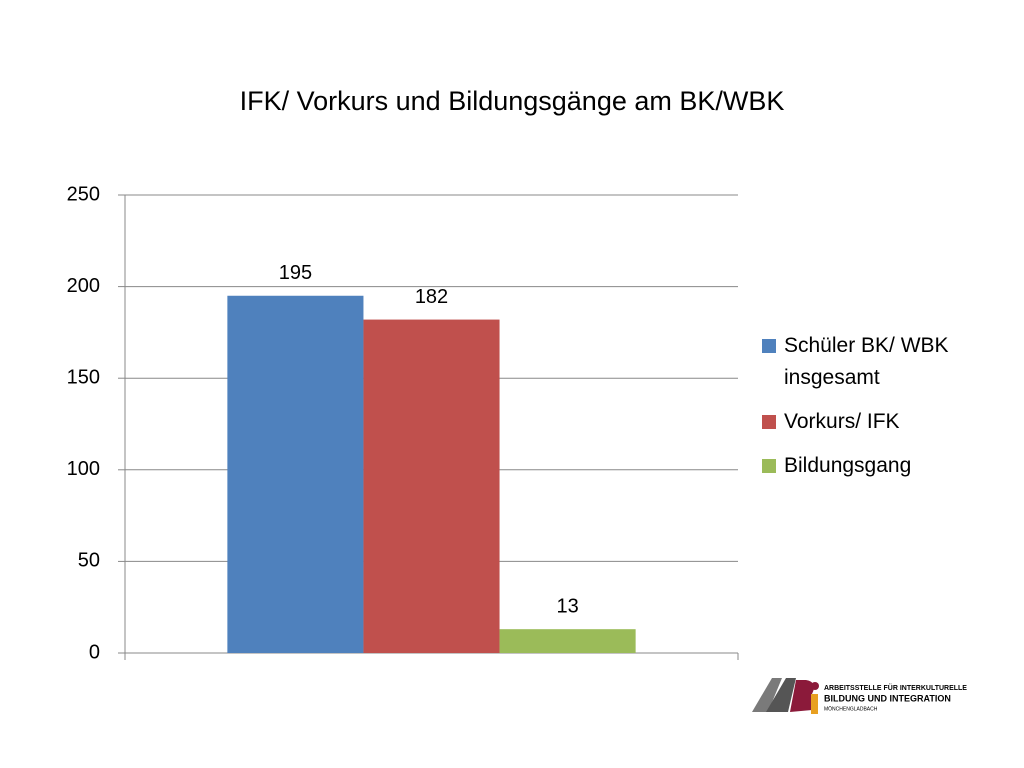 The height and width of the screenshot is (768, 1024). Describe the element at coordinates (89, 561) in the screenshot. I see `y-tick-label: 50` at that location.